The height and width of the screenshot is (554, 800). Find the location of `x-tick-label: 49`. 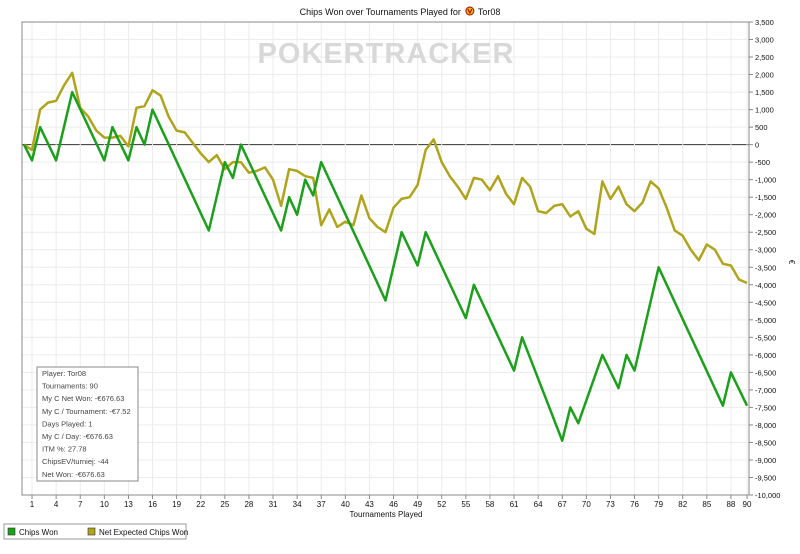

x-tick-label: 49 is located at coordinates (417, 504).